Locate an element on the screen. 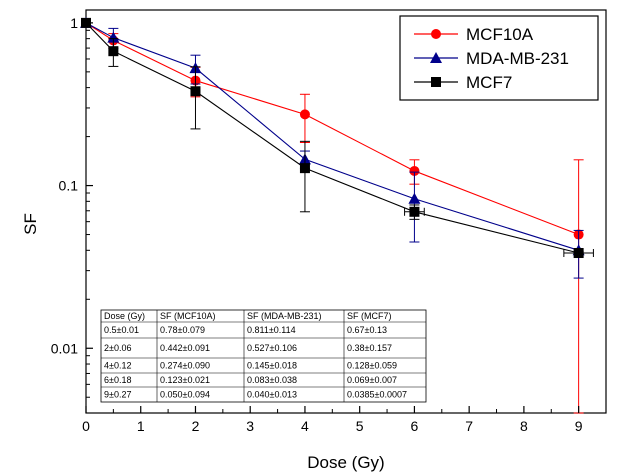 The height and width of the screenshot is (474, 620). table-cell: 0.78±0.079 is located at coordinates (182, 330).